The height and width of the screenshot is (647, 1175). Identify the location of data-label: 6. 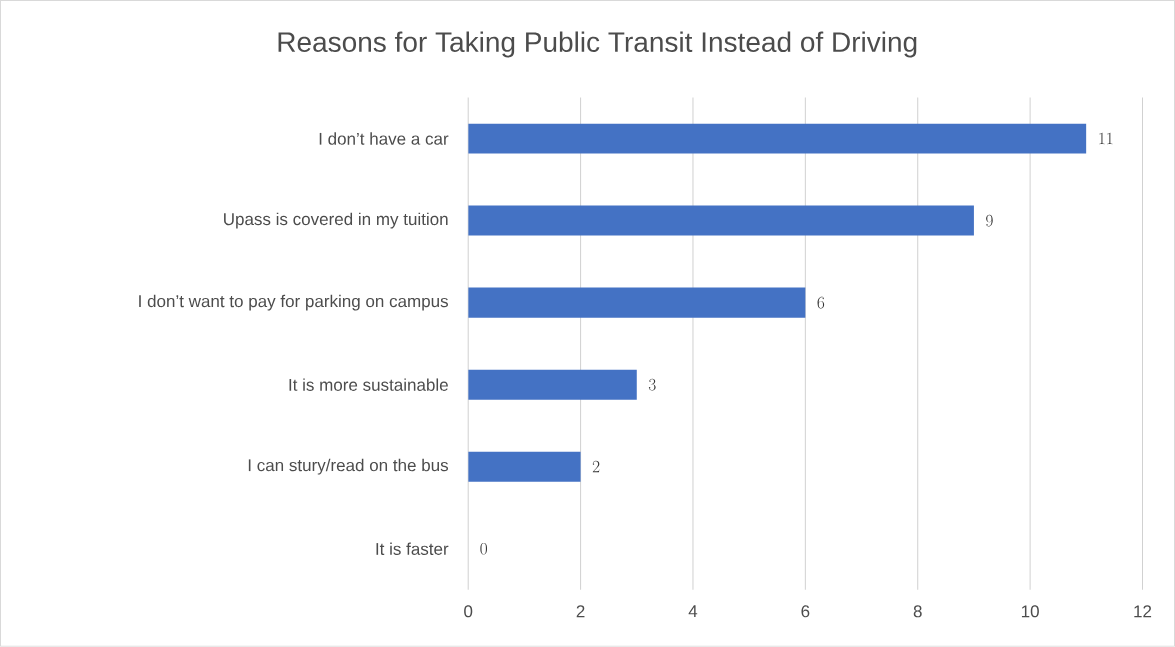
(821, 302).